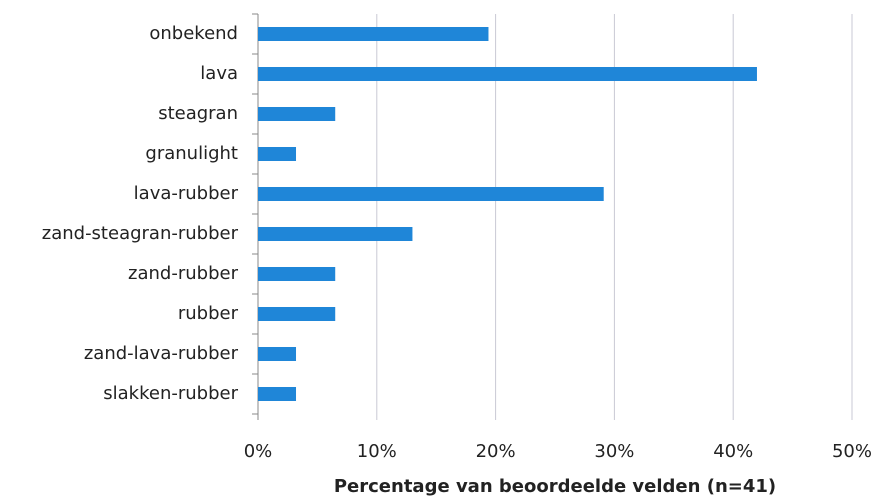 The width and height of the screenshot is (878, 498). What do you see at coordinates (193, 33) in the screenshot?
I see `y-tick-label: onbekend` at bounding box center [193, 33].